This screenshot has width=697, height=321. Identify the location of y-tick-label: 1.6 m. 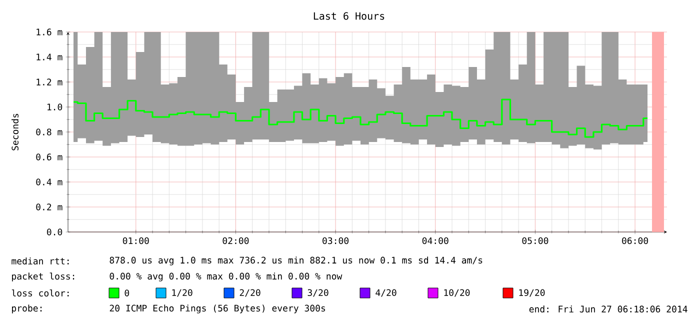
(49, 32).